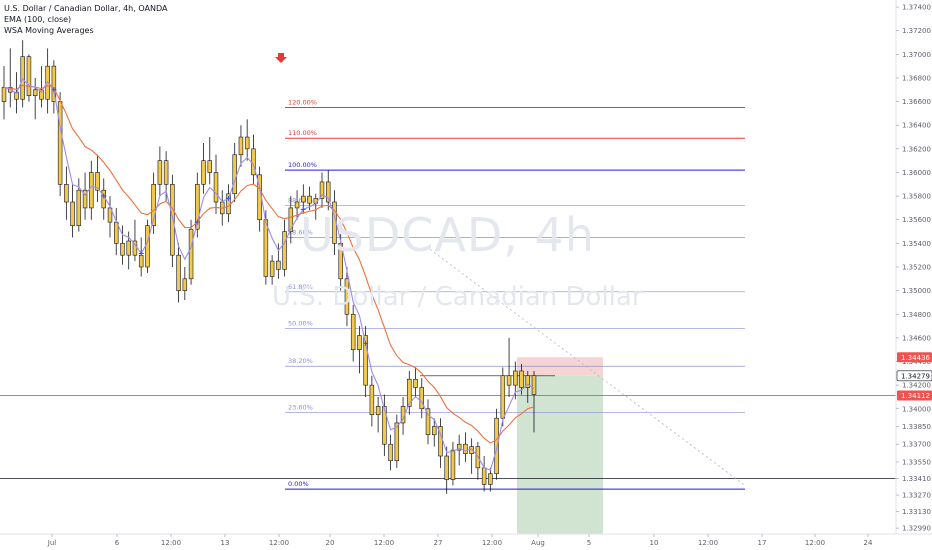 This screenshot has width=932, height=550. Describe the element at coordinates (916, 8) in the screenshot. I see `y-tick-label: 1.37400` at that location.